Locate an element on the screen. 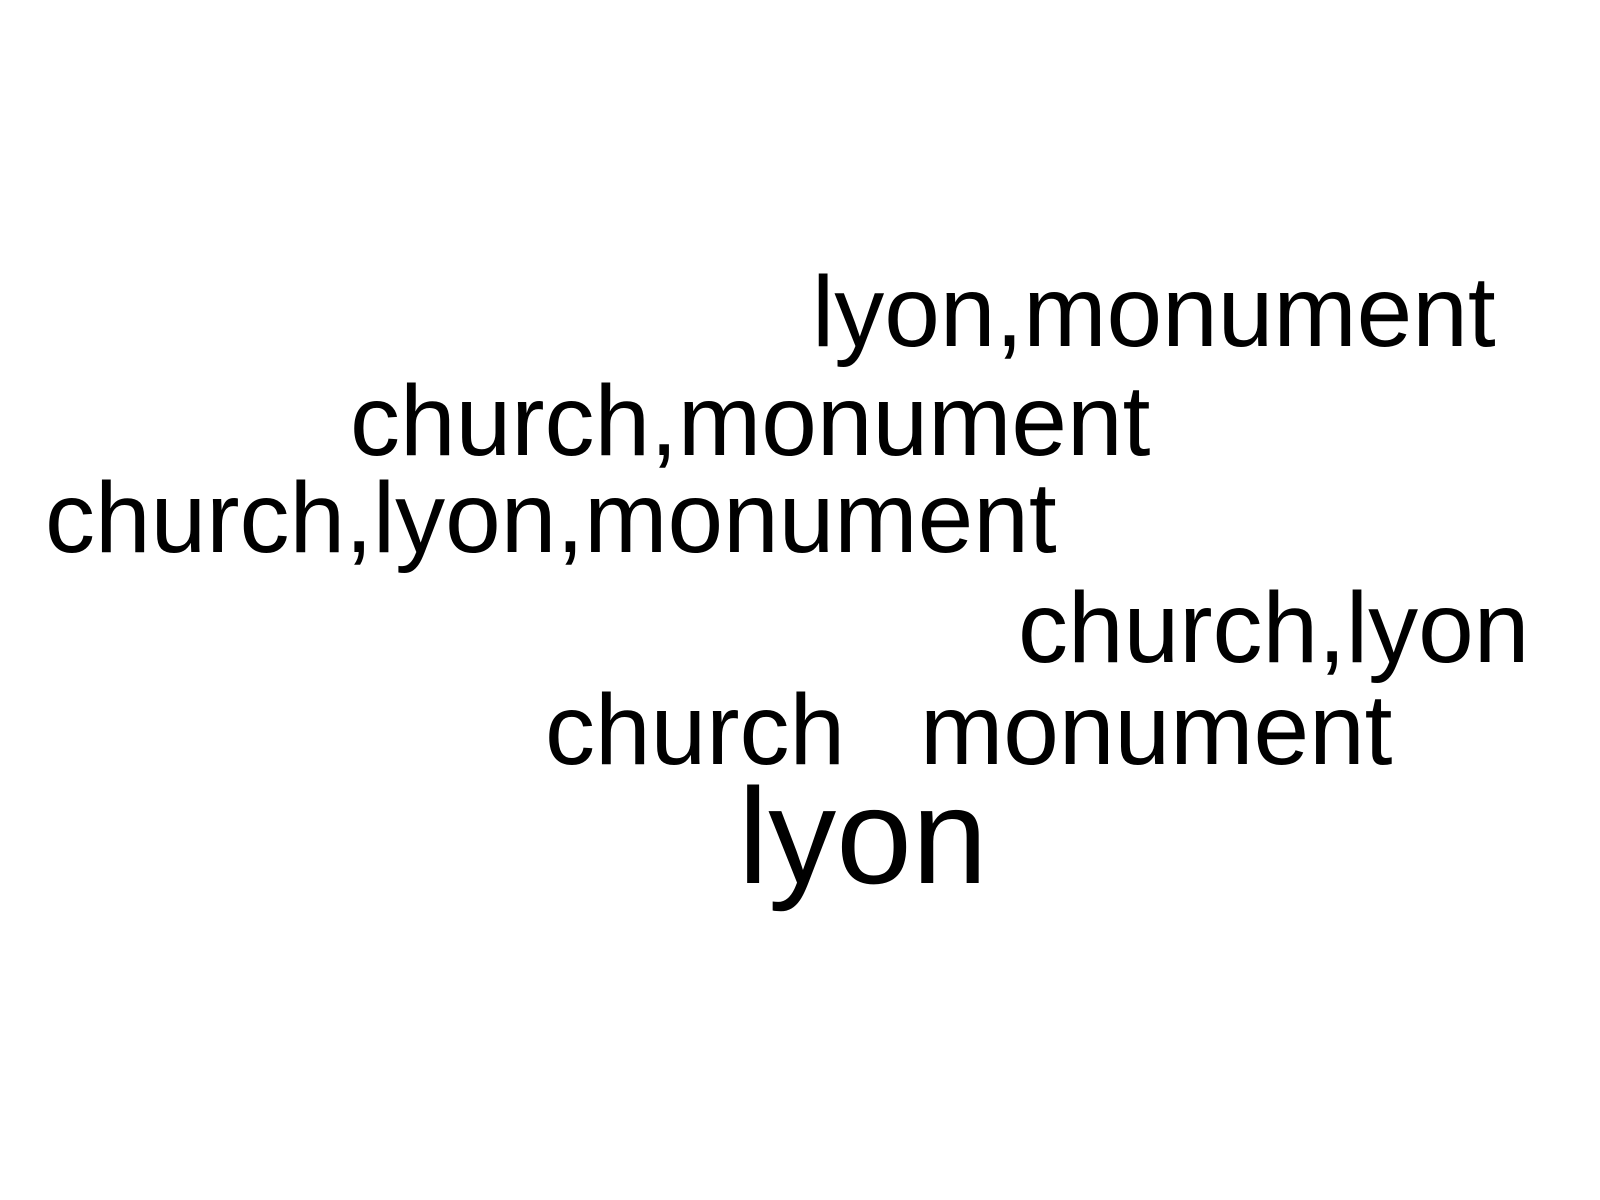 This screenshot has height=1200, width=1600. word-church-lyon-monument: church,lyon,monument is located at coordinates (551, 518).